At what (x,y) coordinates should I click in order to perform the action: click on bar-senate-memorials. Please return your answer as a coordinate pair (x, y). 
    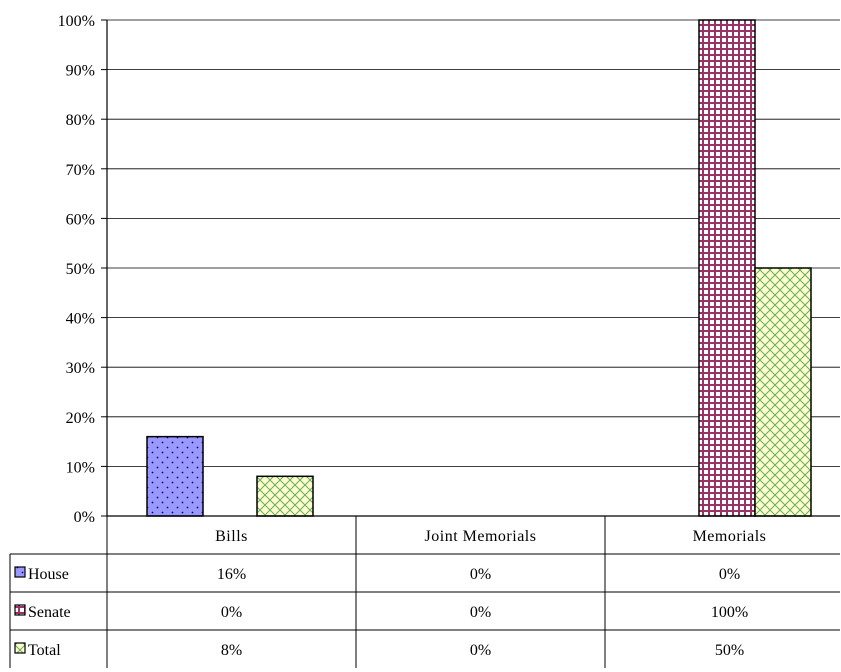
    Looking at the image, I should click on (727, 268).